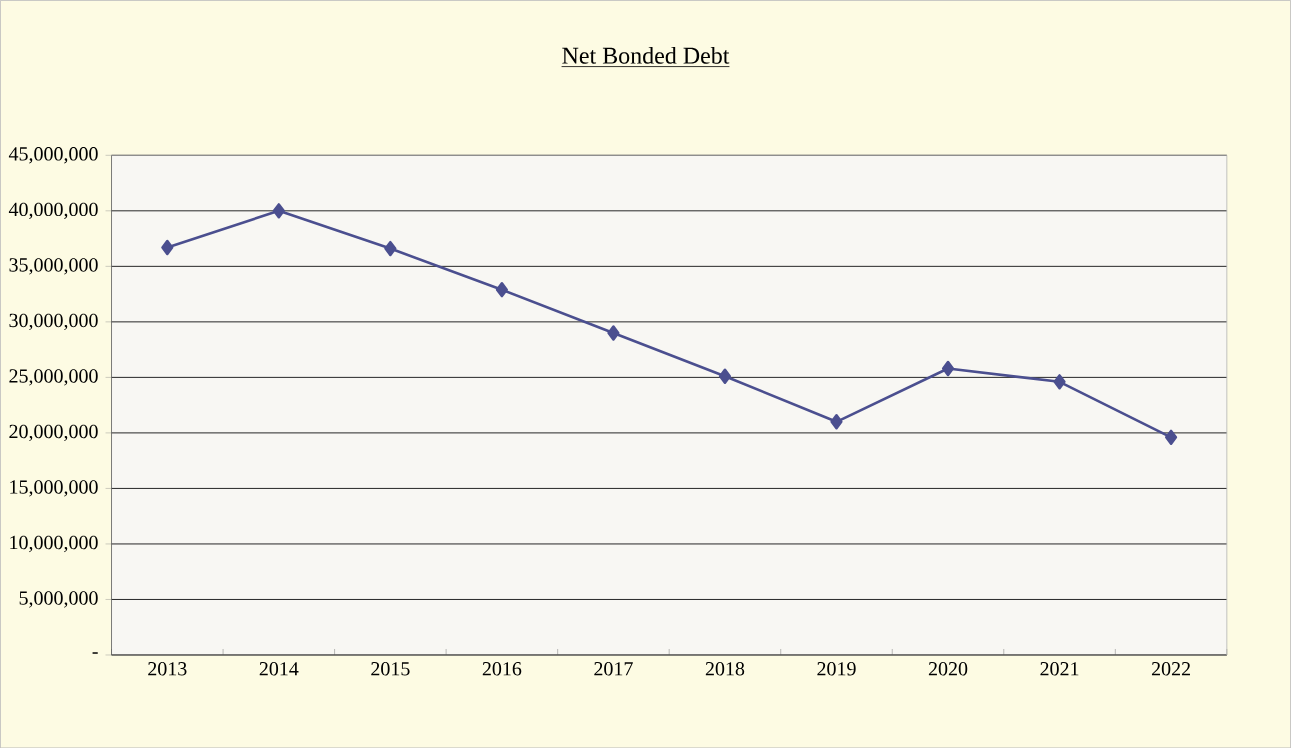 The height and width of the screenshot is (748, 1291). What do you see at coordinates (53, 210) in the screenshot?
I see `y-tick-label: 40,000,000` at bounding box center [53, 210].